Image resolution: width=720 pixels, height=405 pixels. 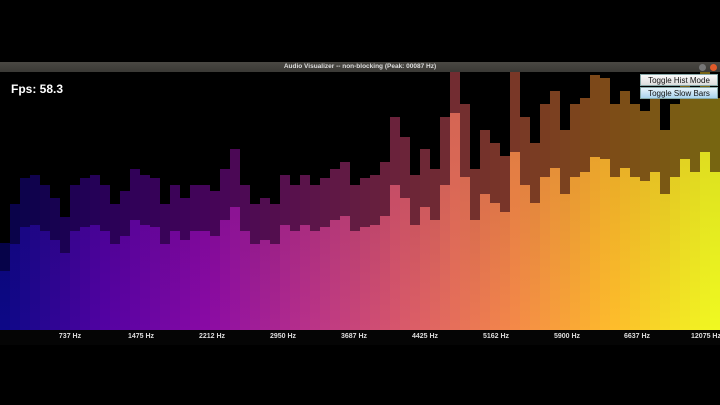 I want to click on axis-tick-label: 5162 Hz, so click(x=496, y=336).